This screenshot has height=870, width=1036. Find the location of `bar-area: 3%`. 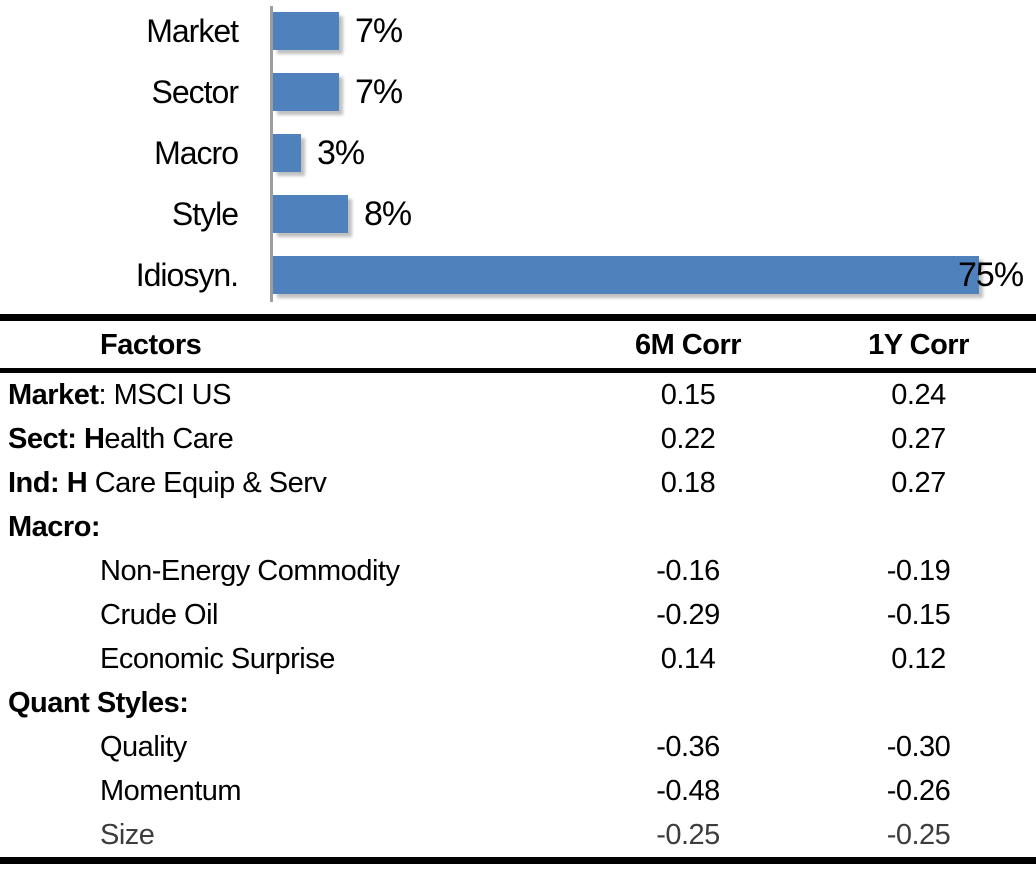

bar-area: 3% is located at coordinates (654, 152).